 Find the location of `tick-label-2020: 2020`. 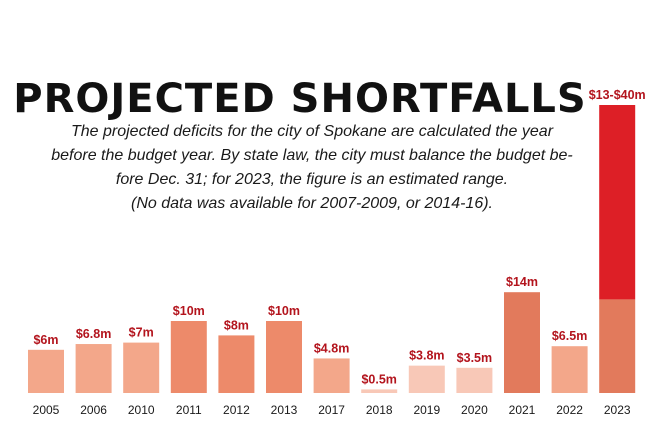

tick-label-2020: 2020 is located at coordinates (474, 410).